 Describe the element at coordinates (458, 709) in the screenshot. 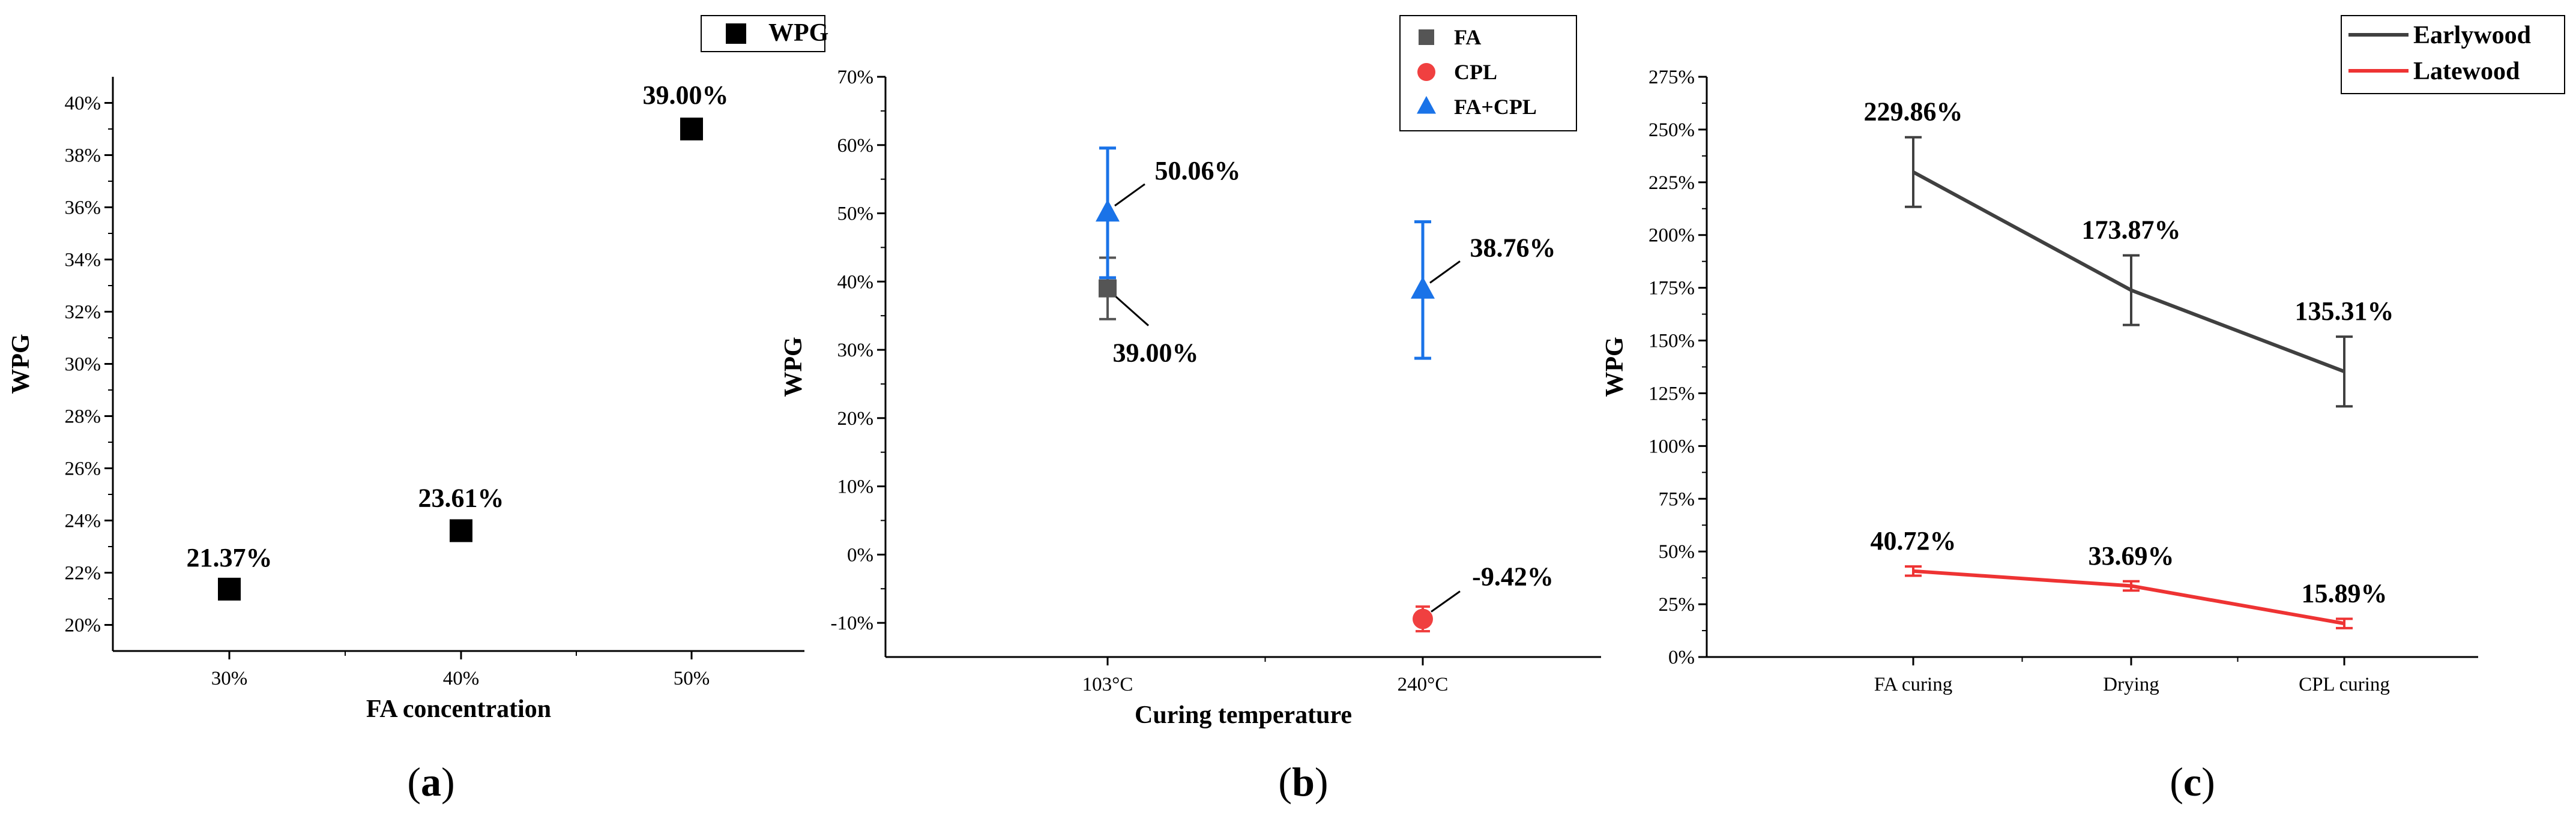

I see `x-axis-title: FA concentration` at that location.